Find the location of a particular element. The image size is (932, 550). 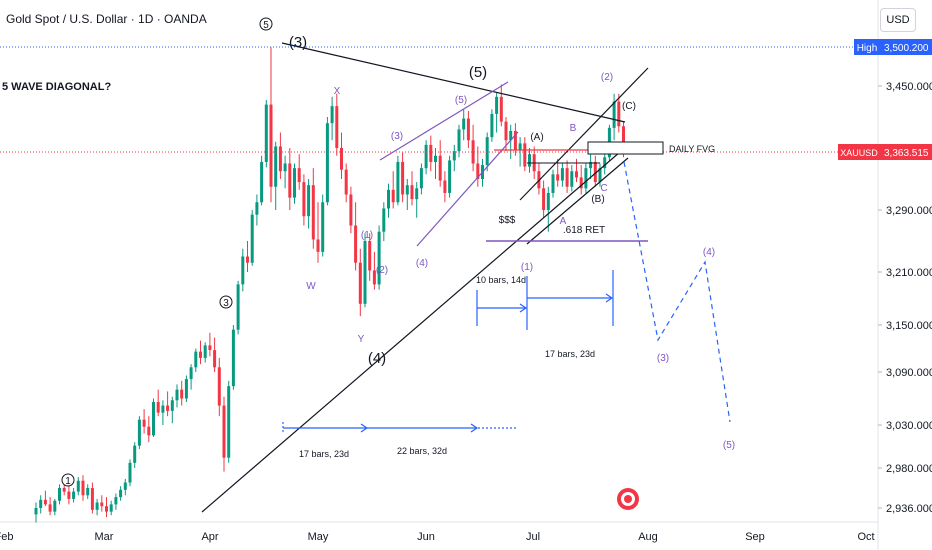

liquidity-label: $$$ is located at coordinates (507, 220).